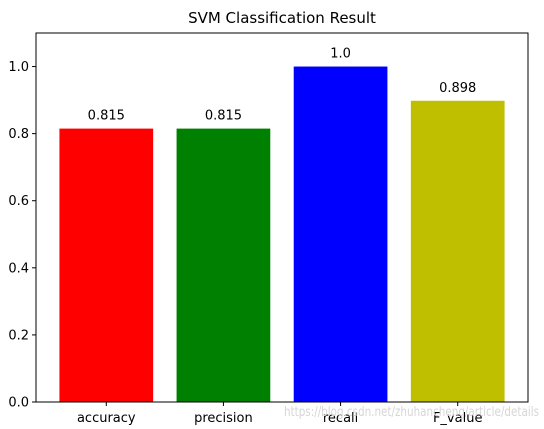  What do you see at coordinates (18, 201) in the screenshot?
I see `y-tick-label: 0.6` at bounding box center [18, 201].